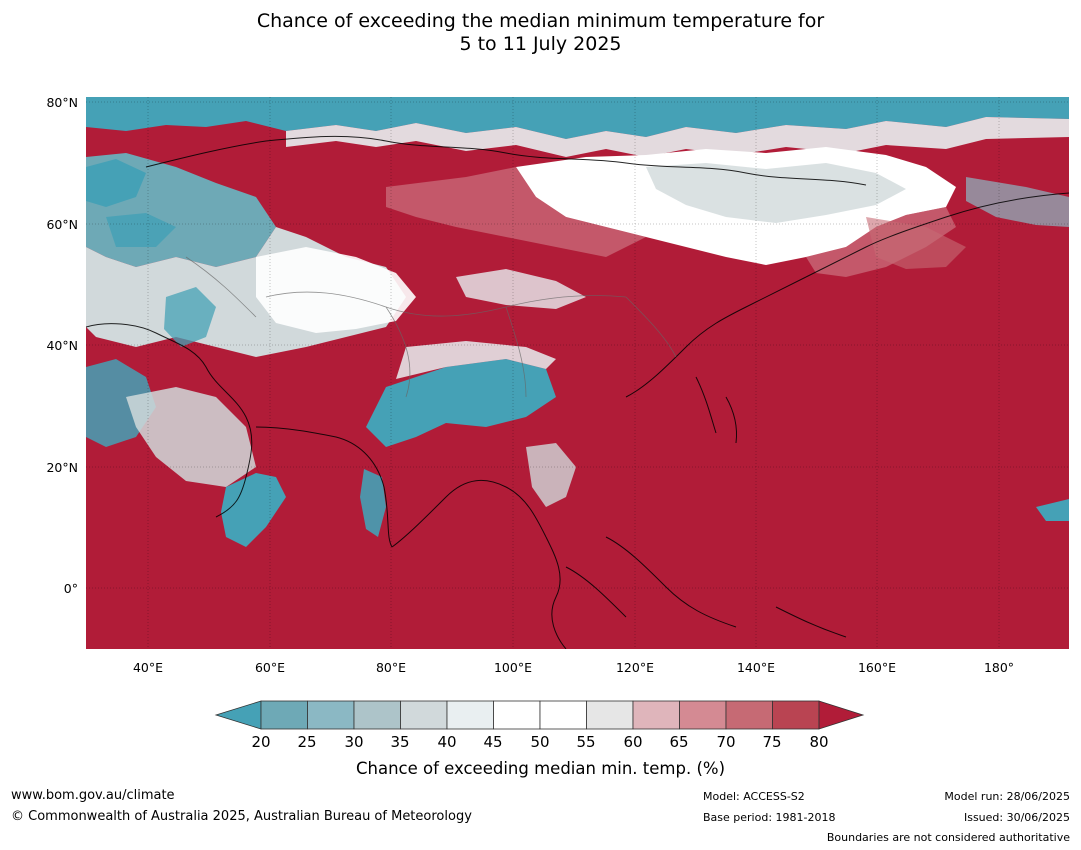 The image size is (1081, 850). Describe the element at coordinates (476, 360) in the screenshot. I see `tibet-pale-edge` at that location.